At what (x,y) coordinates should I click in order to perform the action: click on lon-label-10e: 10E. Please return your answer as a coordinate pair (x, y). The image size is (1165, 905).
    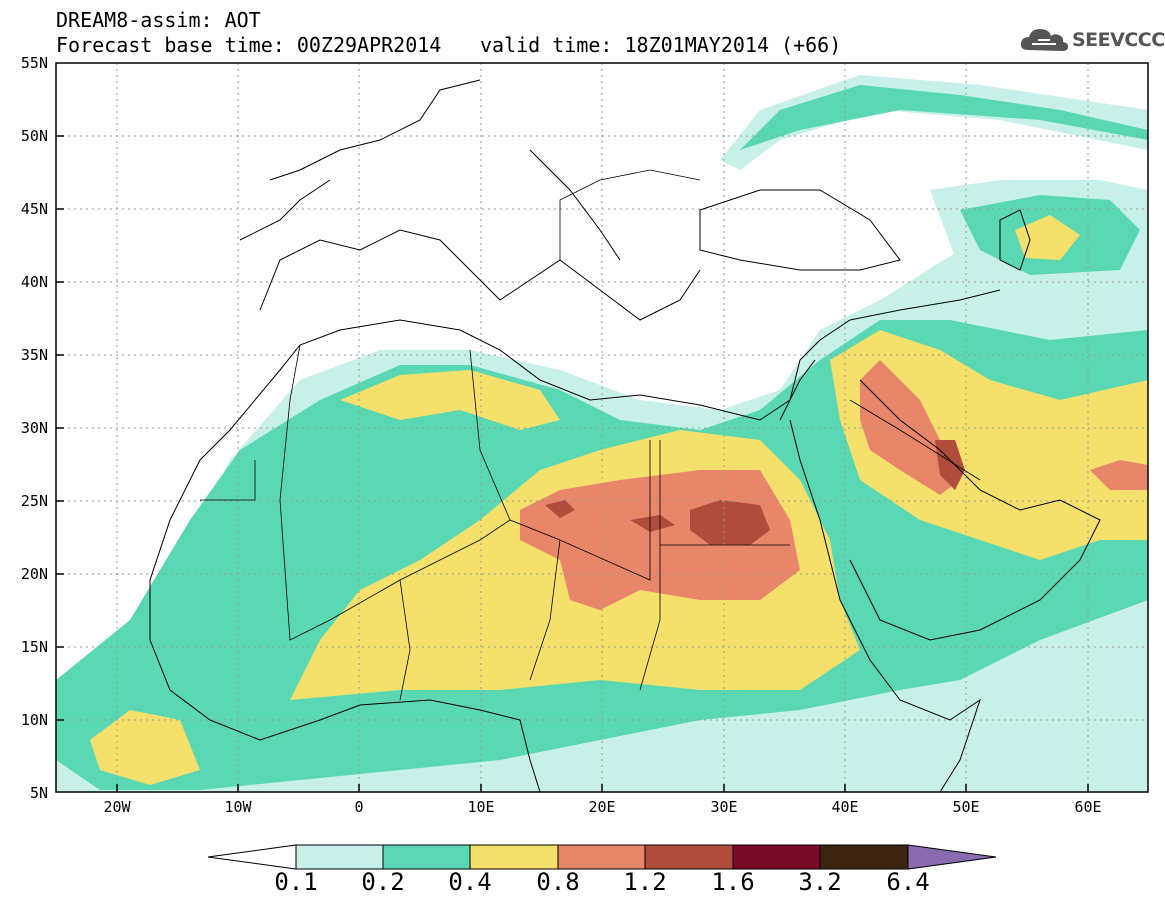
    Looking at the image, I should click on (481, 807).